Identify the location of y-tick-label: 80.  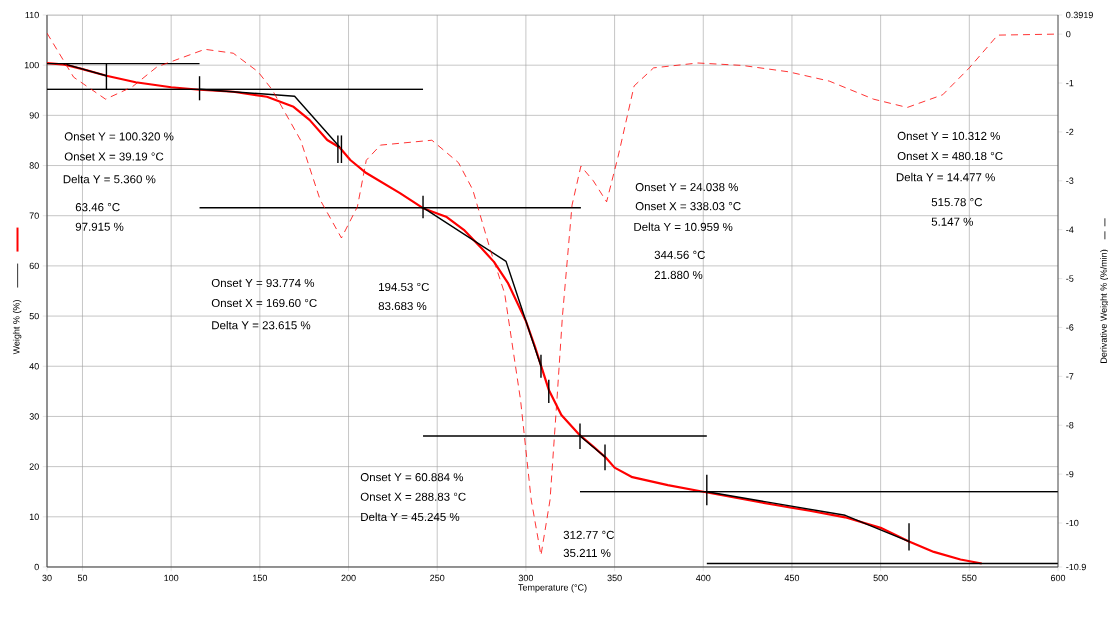
(34, 165).